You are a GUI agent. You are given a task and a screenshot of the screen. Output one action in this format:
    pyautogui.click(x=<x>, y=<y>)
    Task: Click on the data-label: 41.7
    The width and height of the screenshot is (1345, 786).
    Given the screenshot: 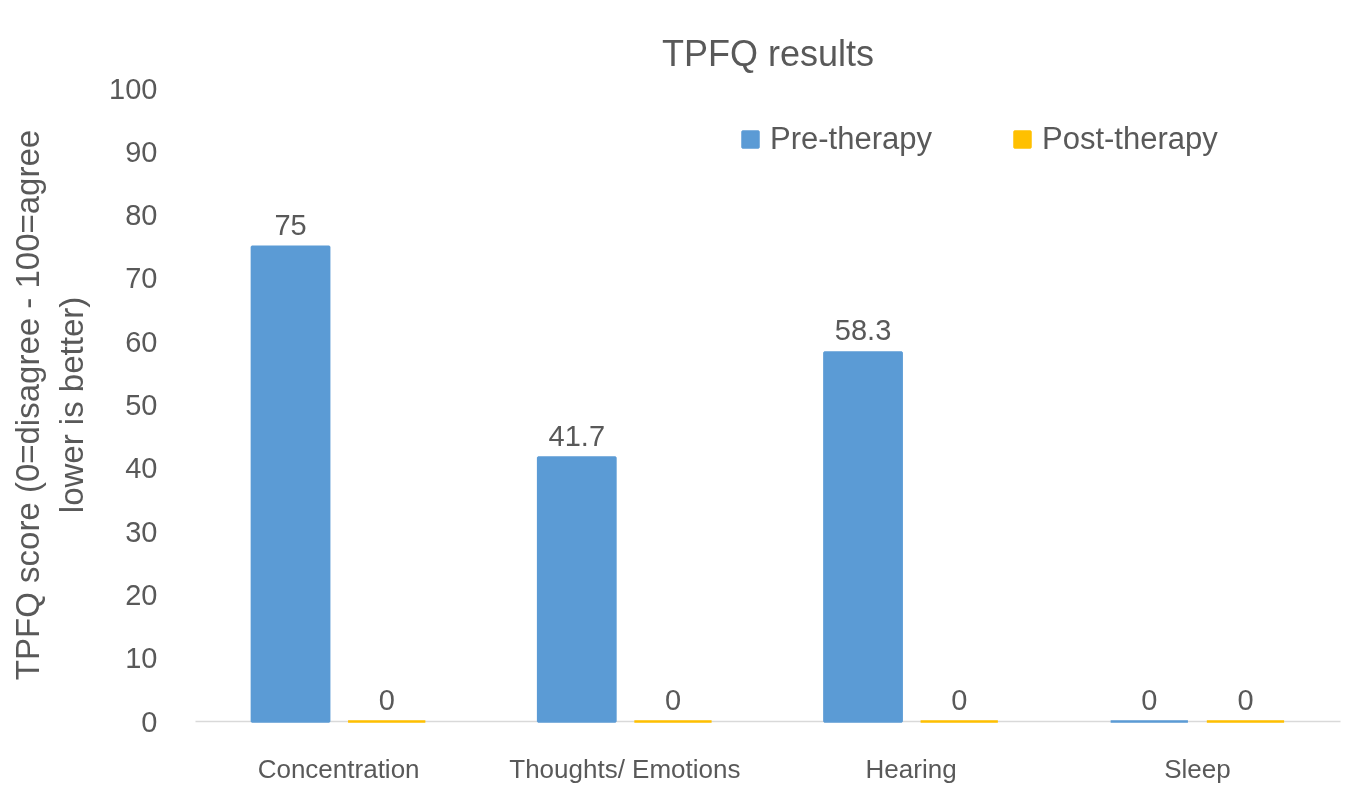 What is the action you would take?
    pyautogui.click(x=577, y=435)
    